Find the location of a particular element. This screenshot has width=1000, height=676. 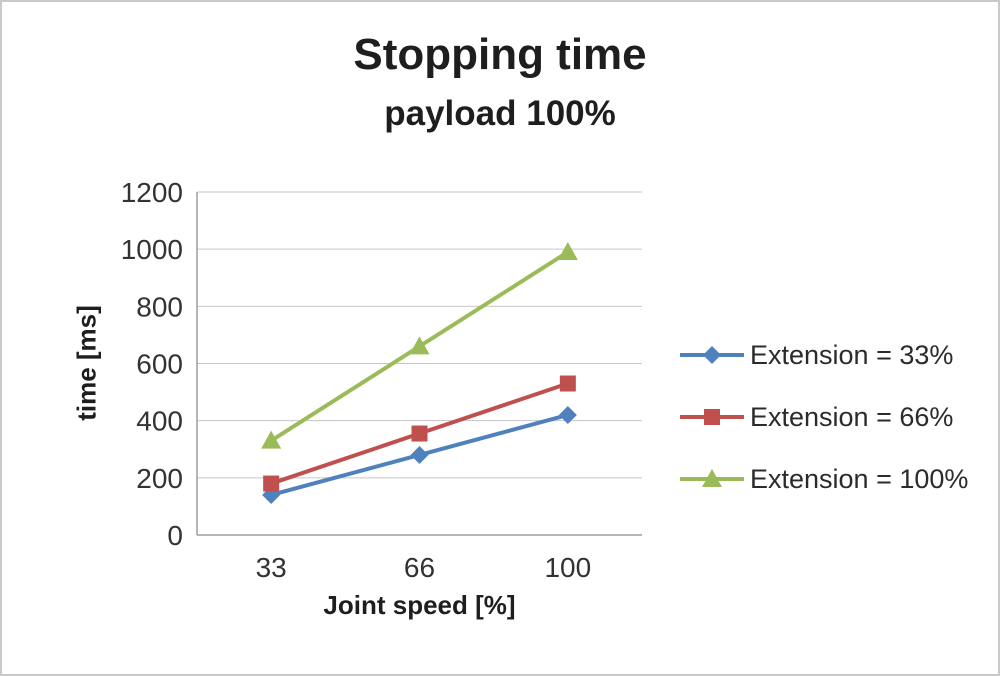

x-tick-label: 66 is located at coordinates (419, 567).